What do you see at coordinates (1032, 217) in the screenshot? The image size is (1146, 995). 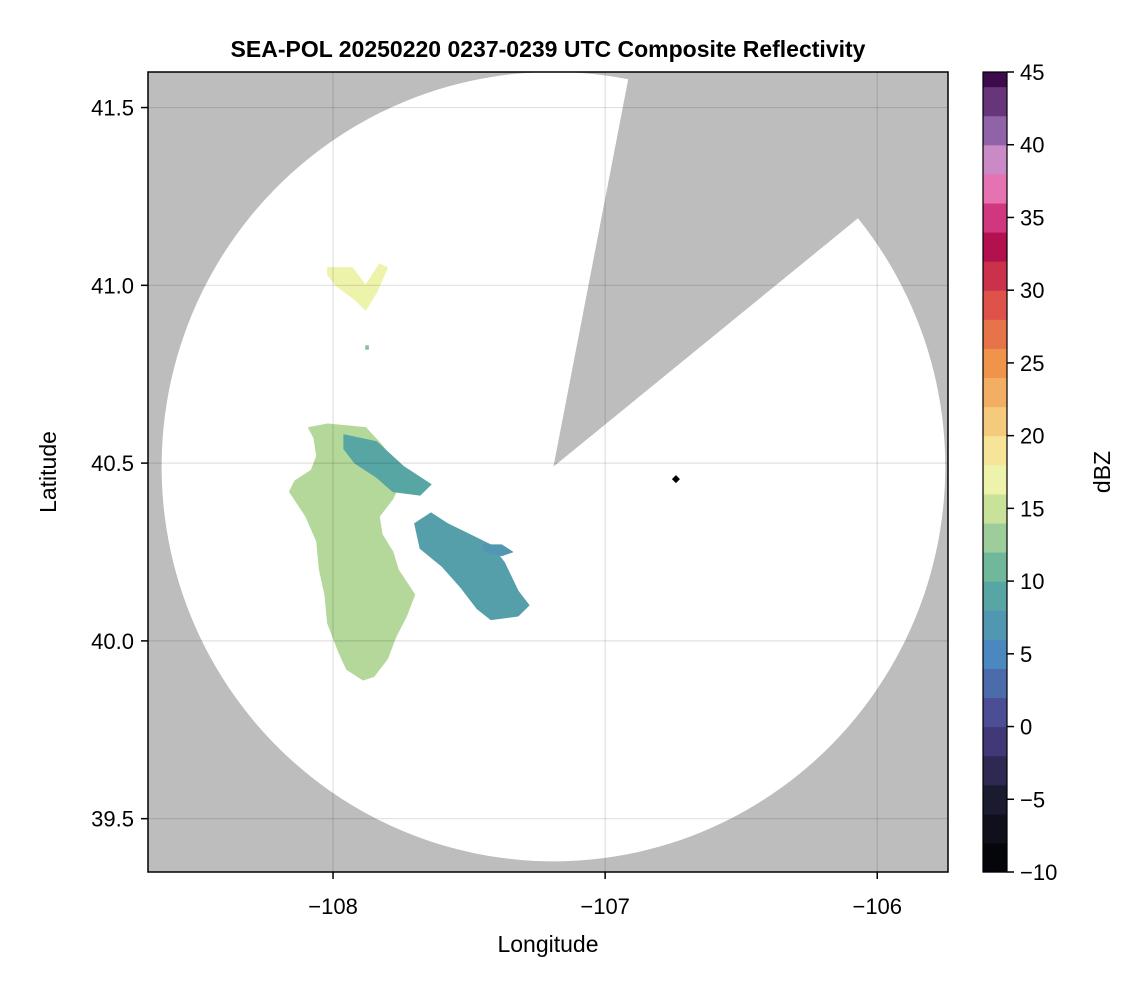 I see `colorbar-tick-label: 35` at bounding box center [1032, 217].